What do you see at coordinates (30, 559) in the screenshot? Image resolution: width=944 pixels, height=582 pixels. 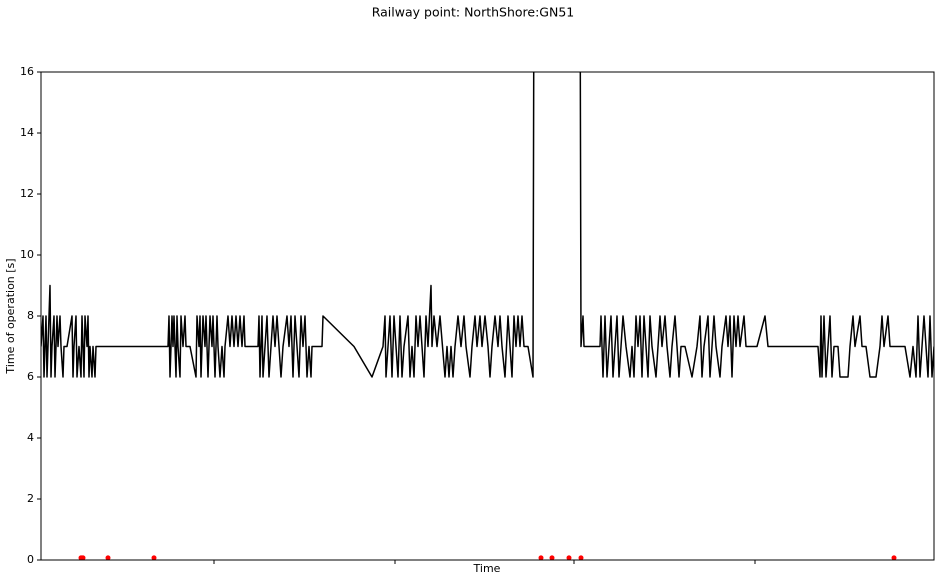 I see `y-tick-label: 0` at bounding box center [30, 559].